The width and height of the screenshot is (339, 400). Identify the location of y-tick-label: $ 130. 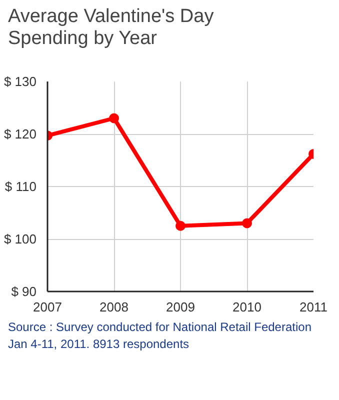
(20, 81).